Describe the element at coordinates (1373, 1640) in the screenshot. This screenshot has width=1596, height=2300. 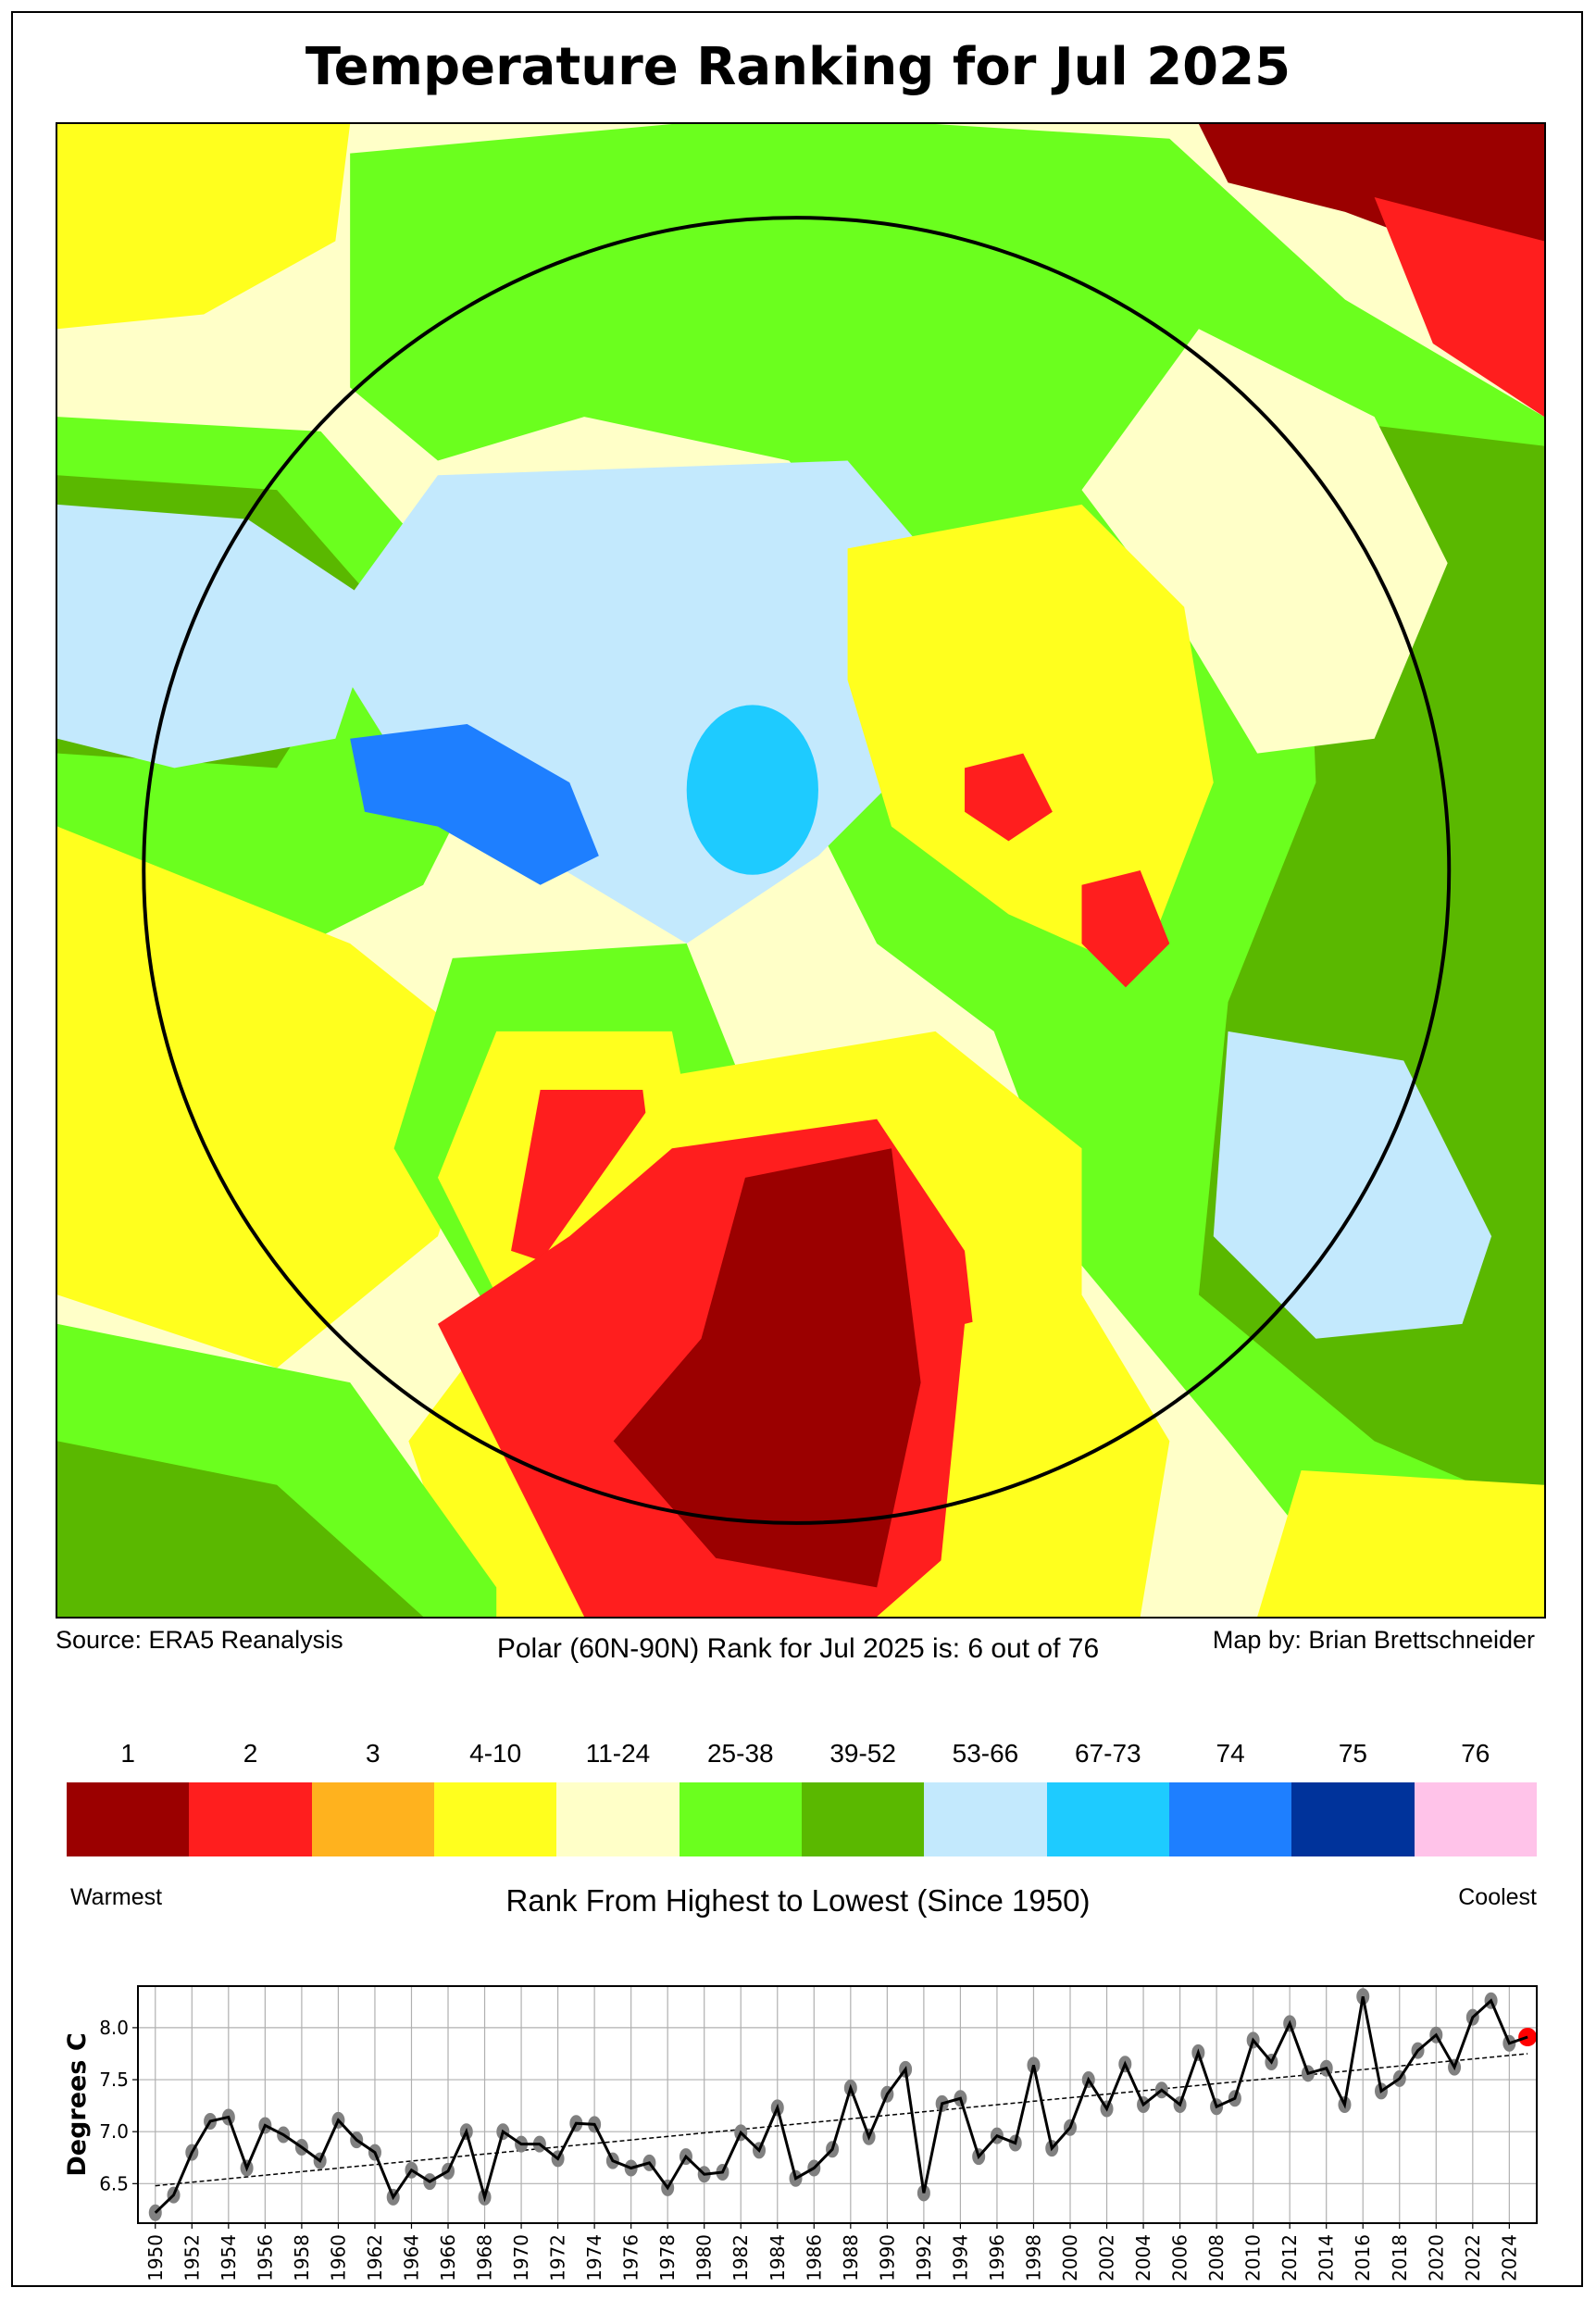
I see `credit-text: Map by: Brian Brettschneider` at that location.